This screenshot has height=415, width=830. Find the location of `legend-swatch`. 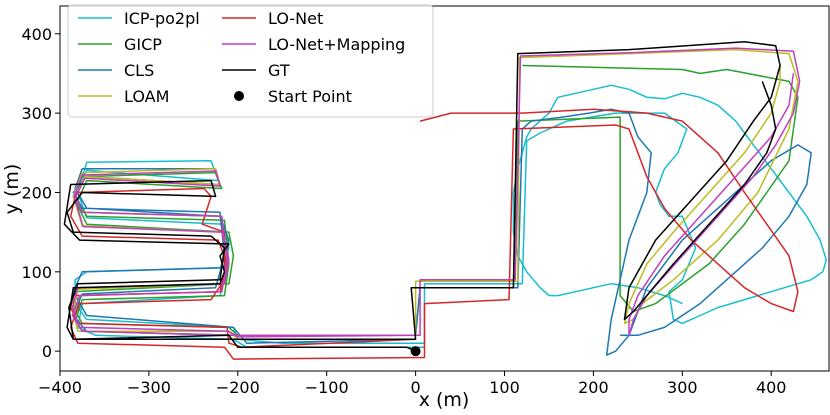

legend-swatch is located at coordinates (239, 96).